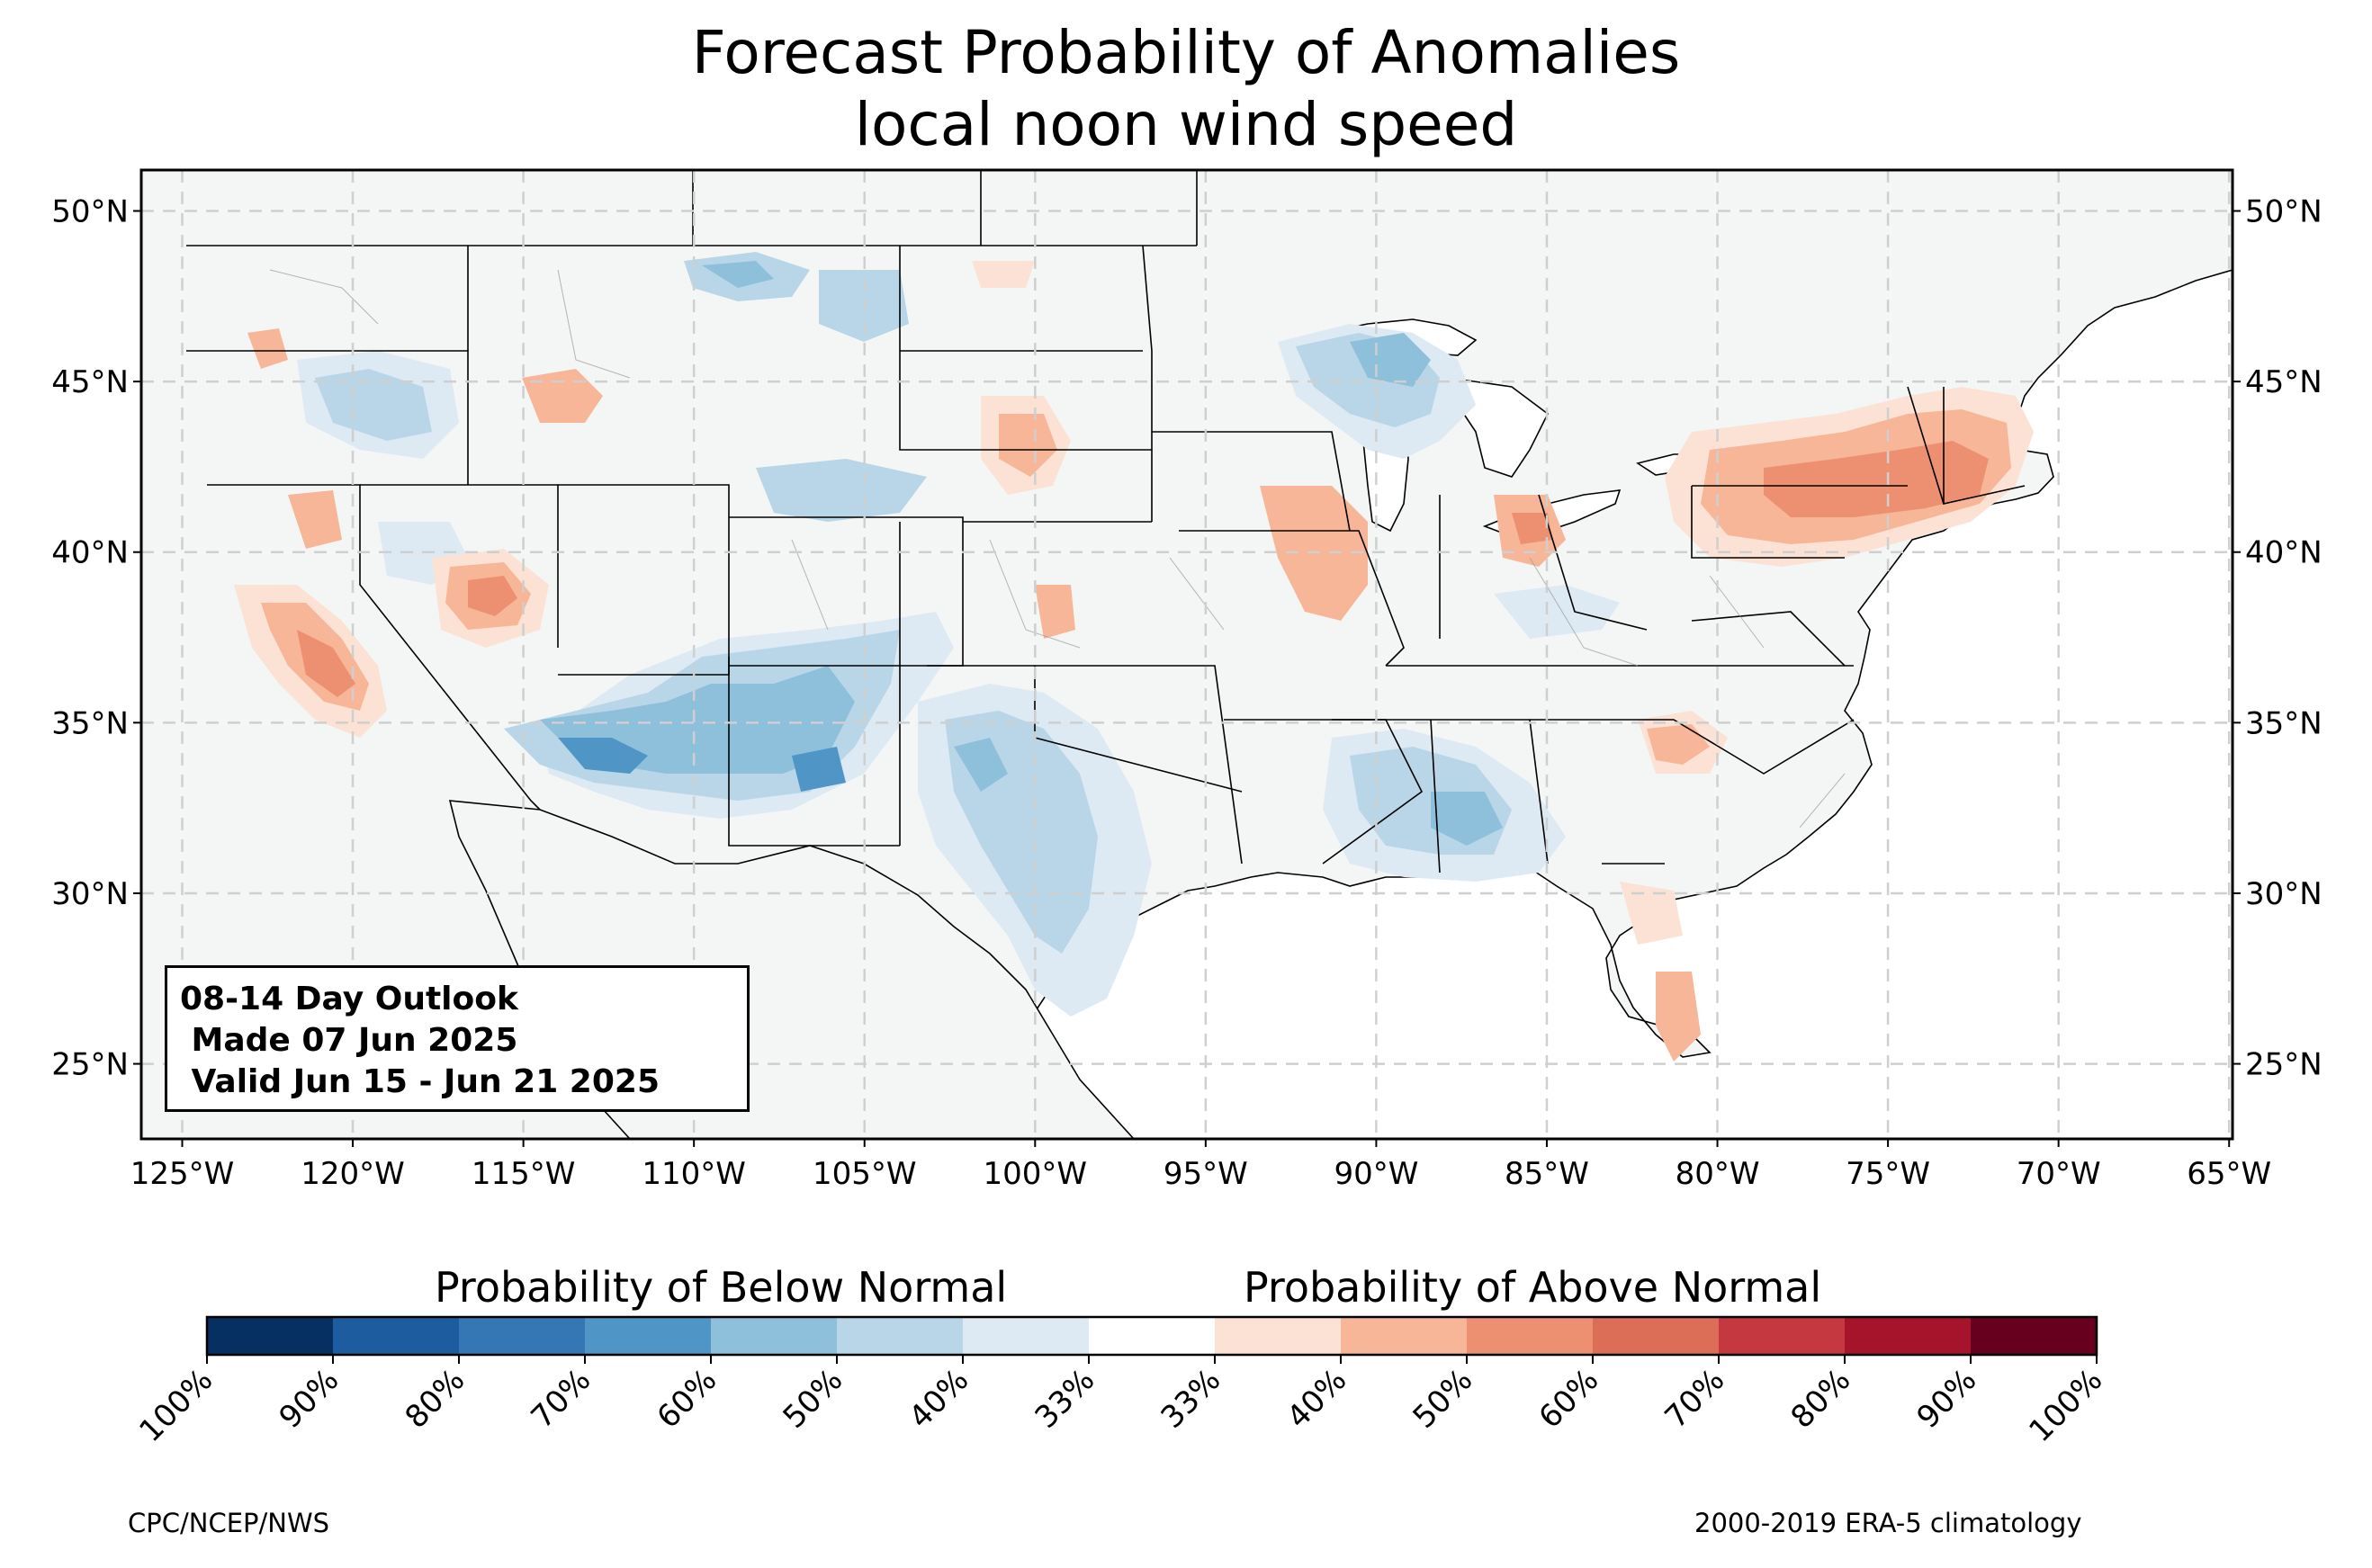  I want to click on outlook-title: 08-14 Day Outlook, so click(349, 999).